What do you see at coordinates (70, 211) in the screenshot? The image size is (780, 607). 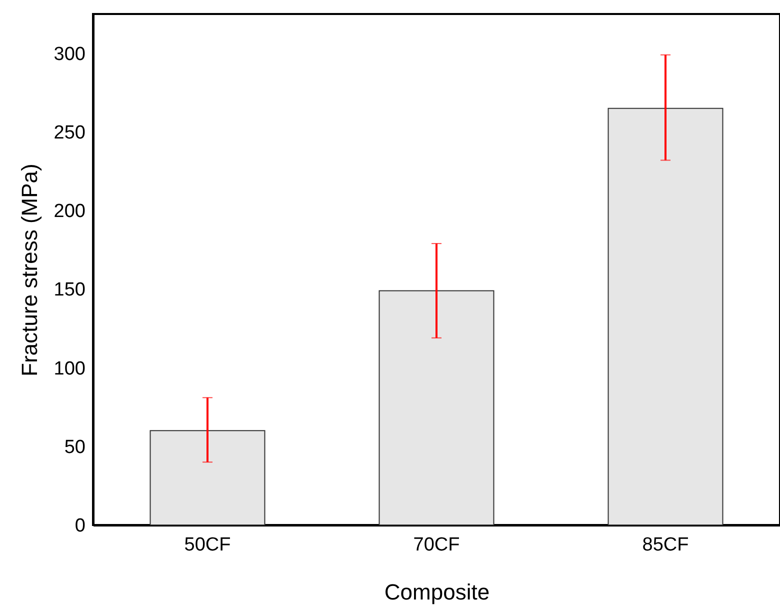 I see `y-tick-label: 200` at bounding box center [70, 211].